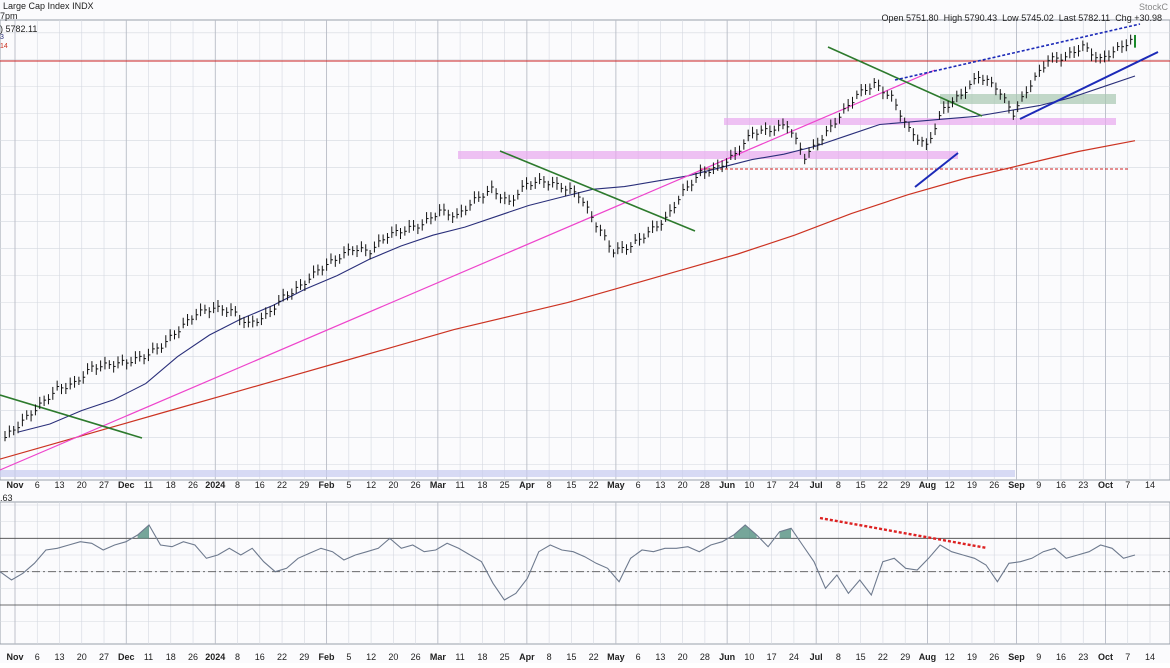 Image resolution: width=1170 pixels, height=668 pixels. Describe the element at coordinates (772, 485) in the screenshot. I see `x-tick-label: 17` at that location.